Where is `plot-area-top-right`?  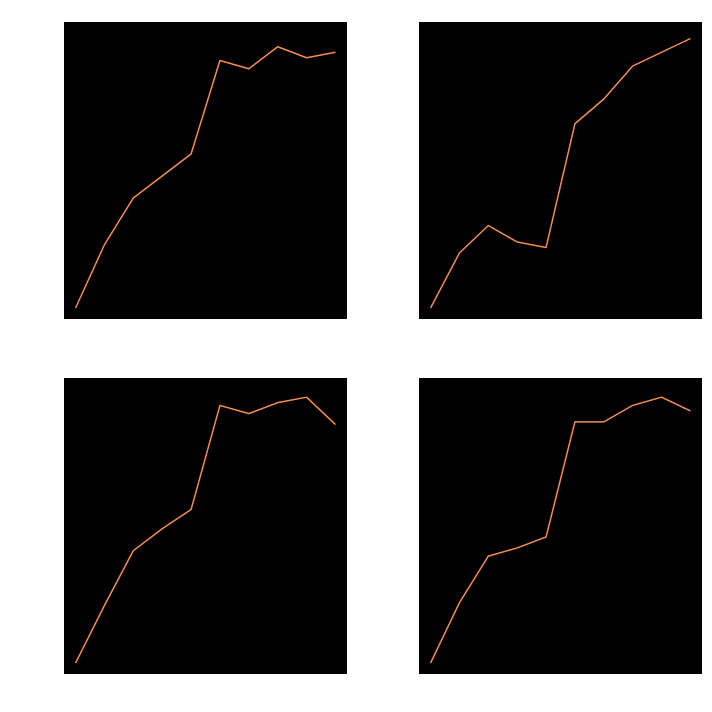 plot-area-top-right is located at coordinates (560, 173).